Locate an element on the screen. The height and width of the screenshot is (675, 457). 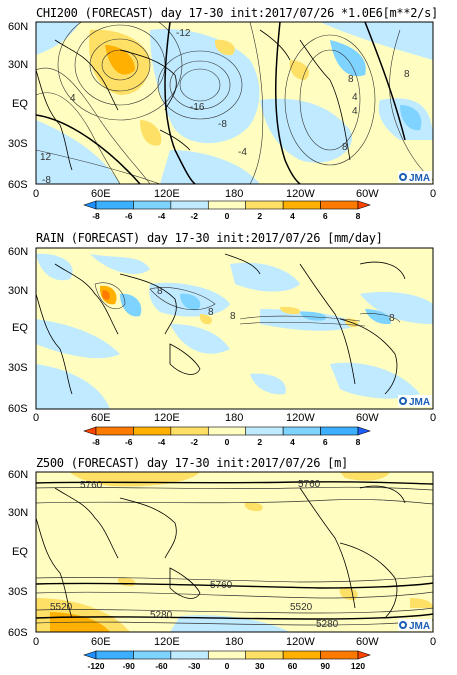
colorbar-label: 6 is located at coordinates (325, 442).